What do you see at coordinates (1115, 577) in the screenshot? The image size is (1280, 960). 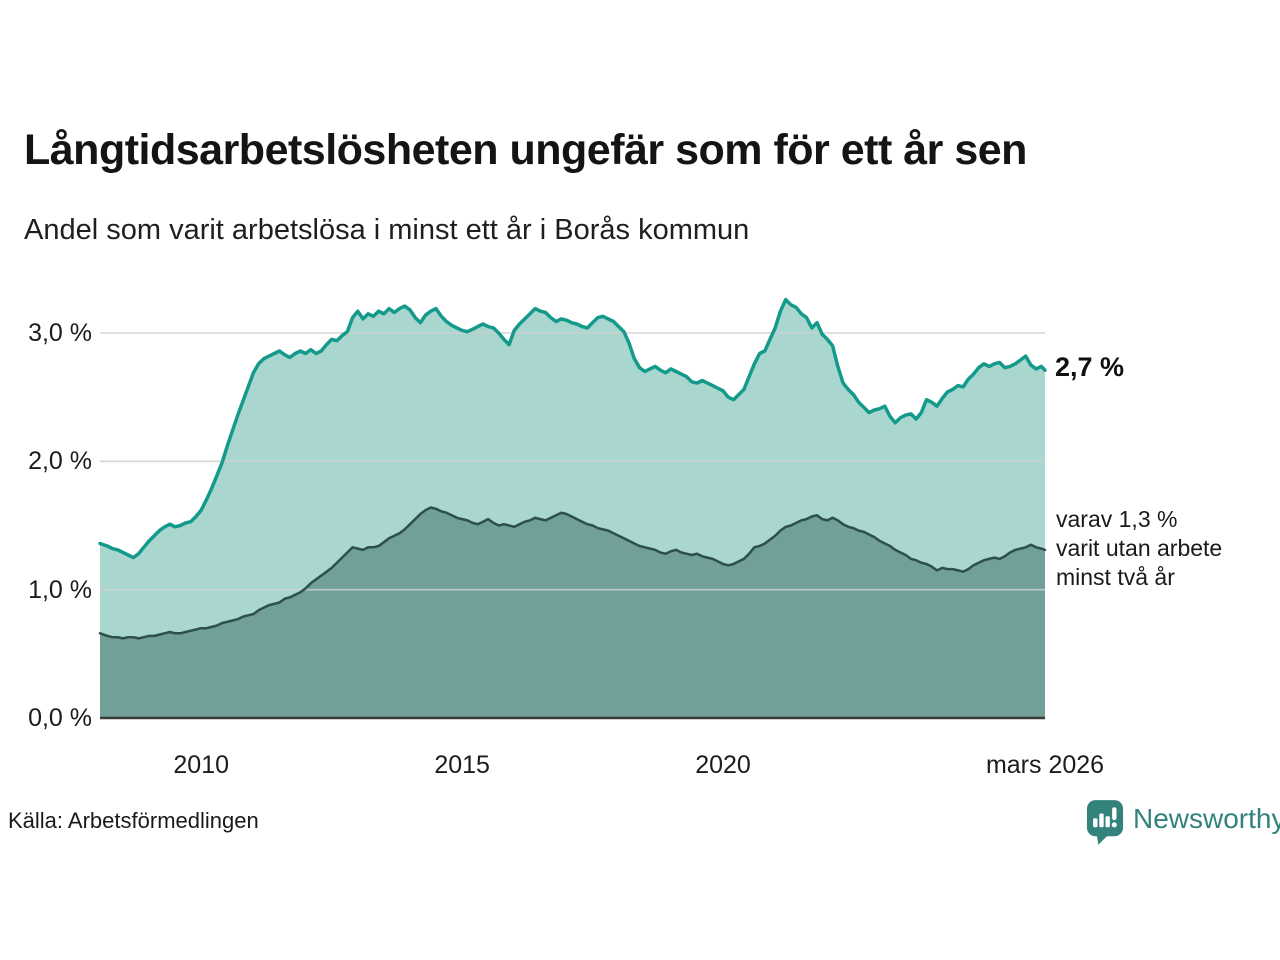 I see `secondary-value-line: minst två år` at bounding box center [1115, 577].